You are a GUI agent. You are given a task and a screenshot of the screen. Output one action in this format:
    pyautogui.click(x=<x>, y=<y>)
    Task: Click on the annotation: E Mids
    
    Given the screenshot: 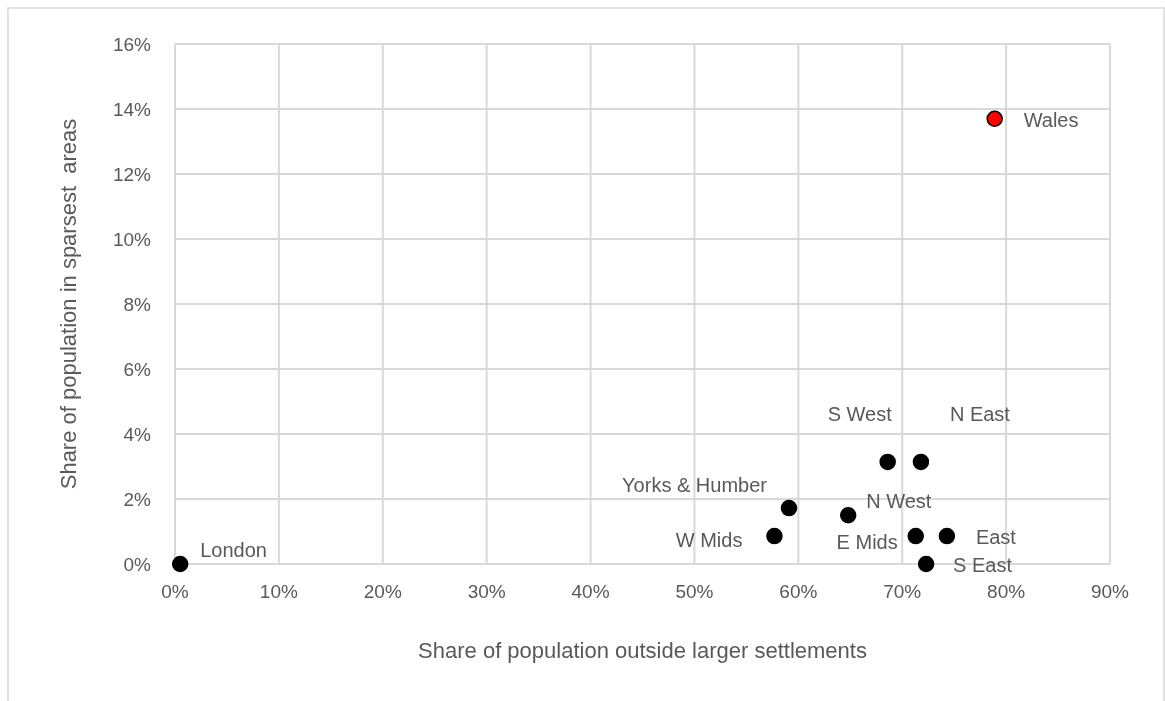 What is the action you would take?
    pyautogui.click(x=867, y=542)
    